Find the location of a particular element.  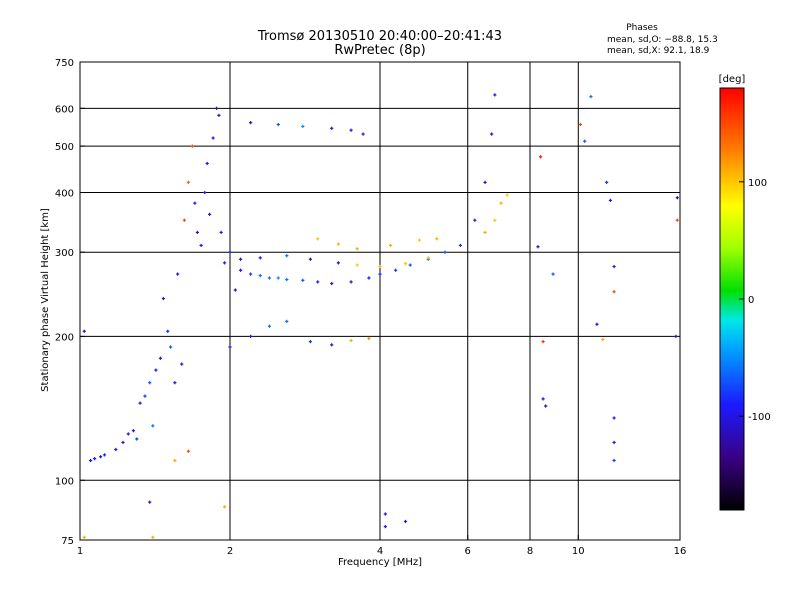

y-tick-label: 200 is located at coordinates (64, 337).